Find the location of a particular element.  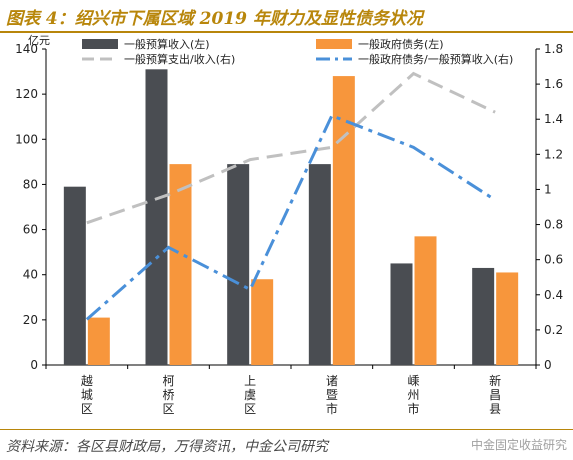

right-tick-label: 0 is located at coordinates (548, 365).